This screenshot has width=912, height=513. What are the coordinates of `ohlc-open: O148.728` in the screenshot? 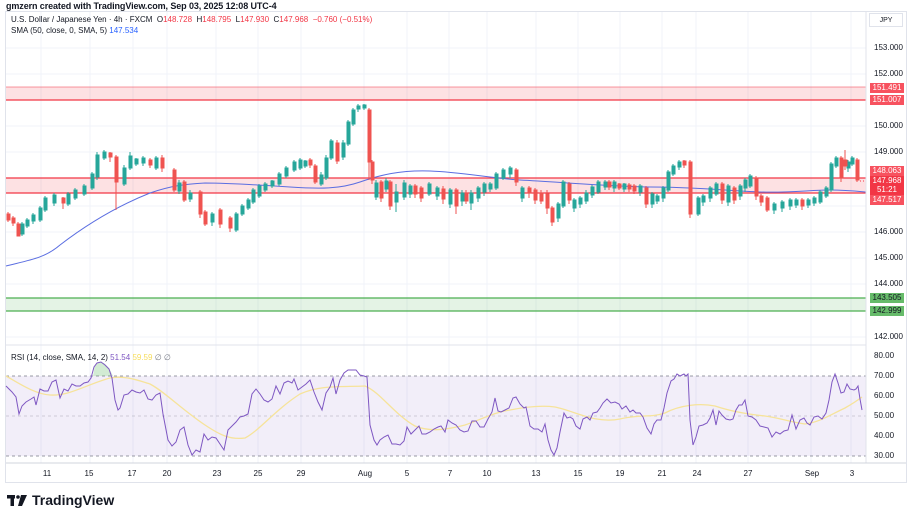 It's located at (174, 19).